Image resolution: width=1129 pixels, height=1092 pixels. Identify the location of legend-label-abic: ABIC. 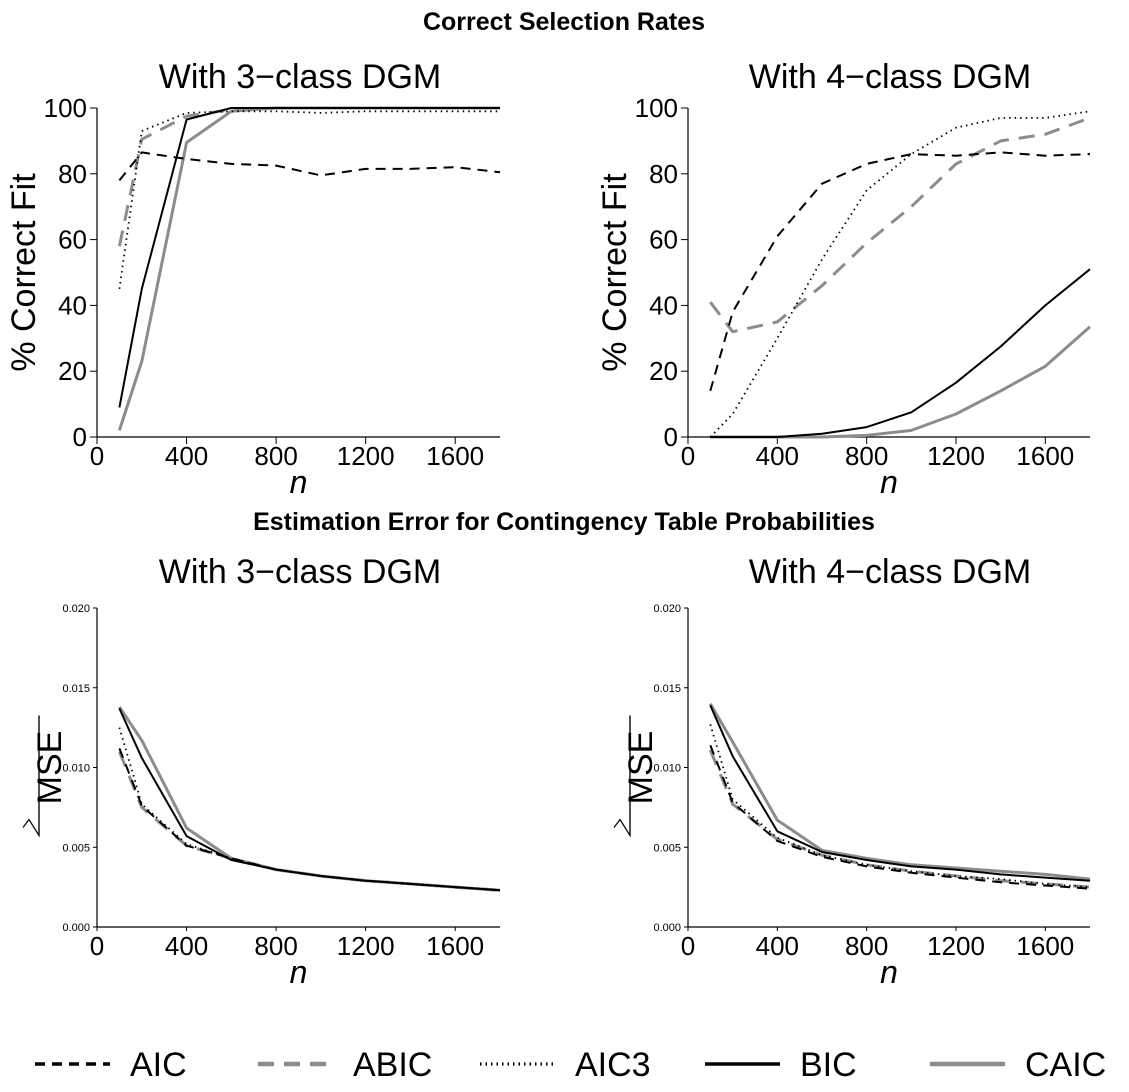
(392, 1065).